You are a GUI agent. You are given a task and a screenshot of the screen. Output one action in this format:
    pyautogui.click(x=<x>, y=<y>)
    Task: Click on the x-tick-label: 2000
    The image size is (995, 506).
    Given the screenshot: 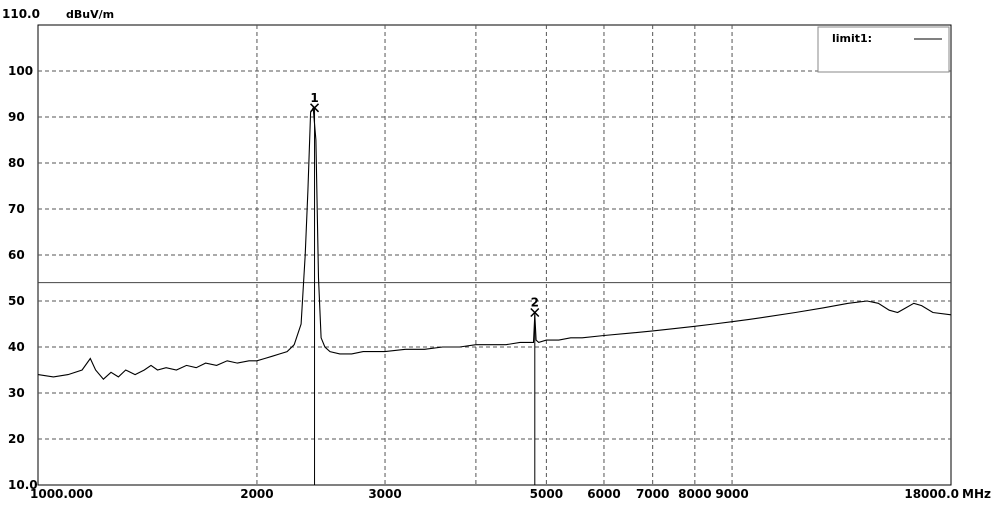 What is the action you would take?
    pyautogui.click(x=256, y=494)
    